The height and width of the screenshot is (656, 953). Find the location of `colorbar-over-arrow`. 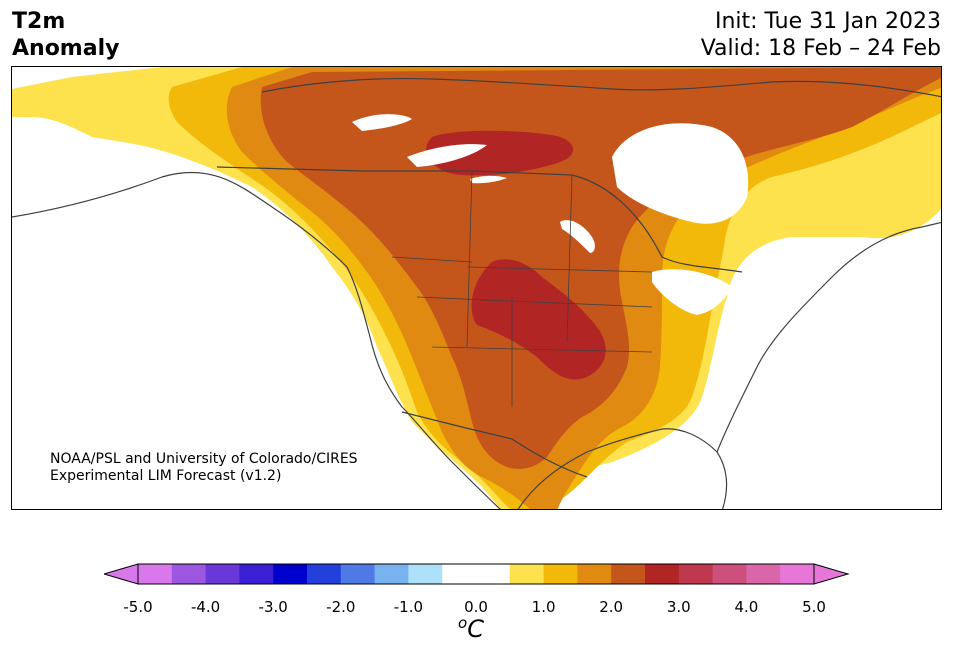

colorbar-over-arrow is located at coordinates (831, 574).